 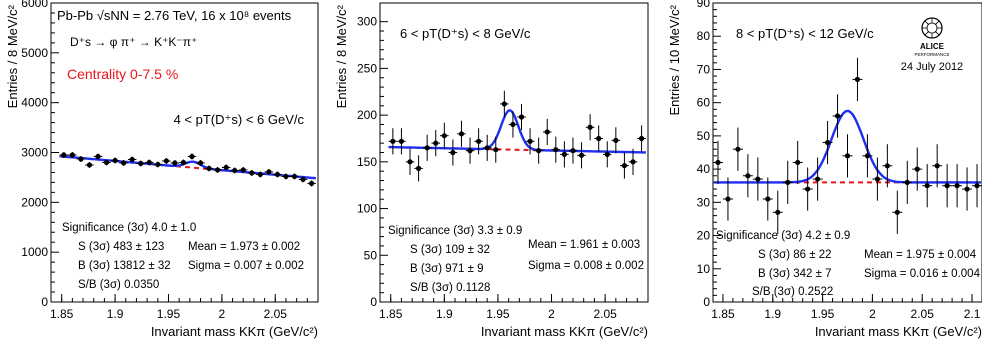 What do you see at coordinates (121, 247) in the screenshot?
I see `fit-stat-text: S (3σ) 483 ± 123` at bounding box center [121, 247].